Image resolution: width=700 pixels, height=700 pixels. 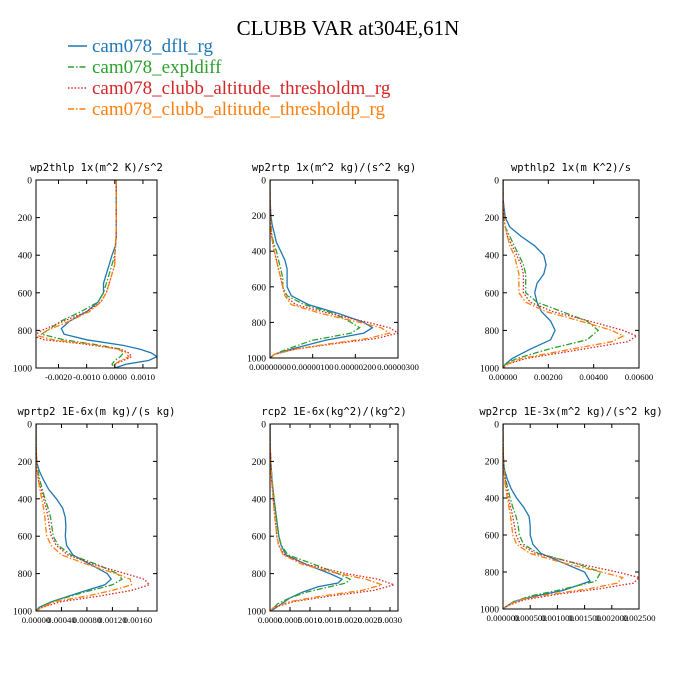 What do you see at coordinates (96, 412) in the screenshot?
I see `panel-title: wprtp2 1E-6x(m kg)/(s kg)` at bounding box center [96, 412].